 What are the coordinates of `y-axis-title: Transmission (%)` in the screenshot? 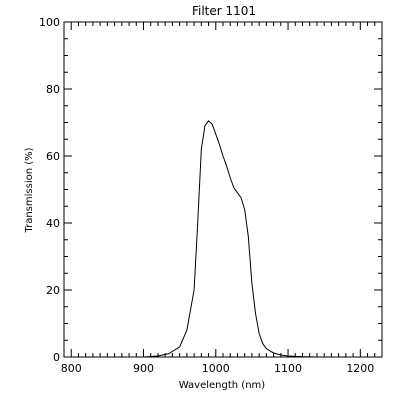 It's located at (29, 190).